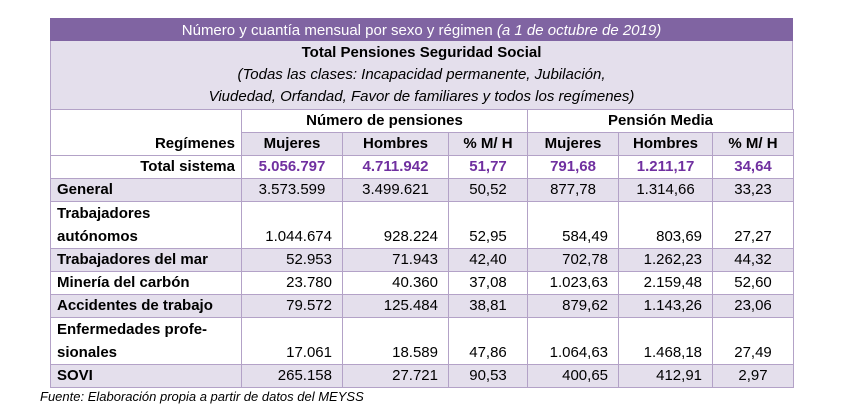 The height and width of the screenshot is (418, 847). What do you see at coordinates (146, 190) in the screenshot?
I see `row-name: General` at bounding box center [146, 190].